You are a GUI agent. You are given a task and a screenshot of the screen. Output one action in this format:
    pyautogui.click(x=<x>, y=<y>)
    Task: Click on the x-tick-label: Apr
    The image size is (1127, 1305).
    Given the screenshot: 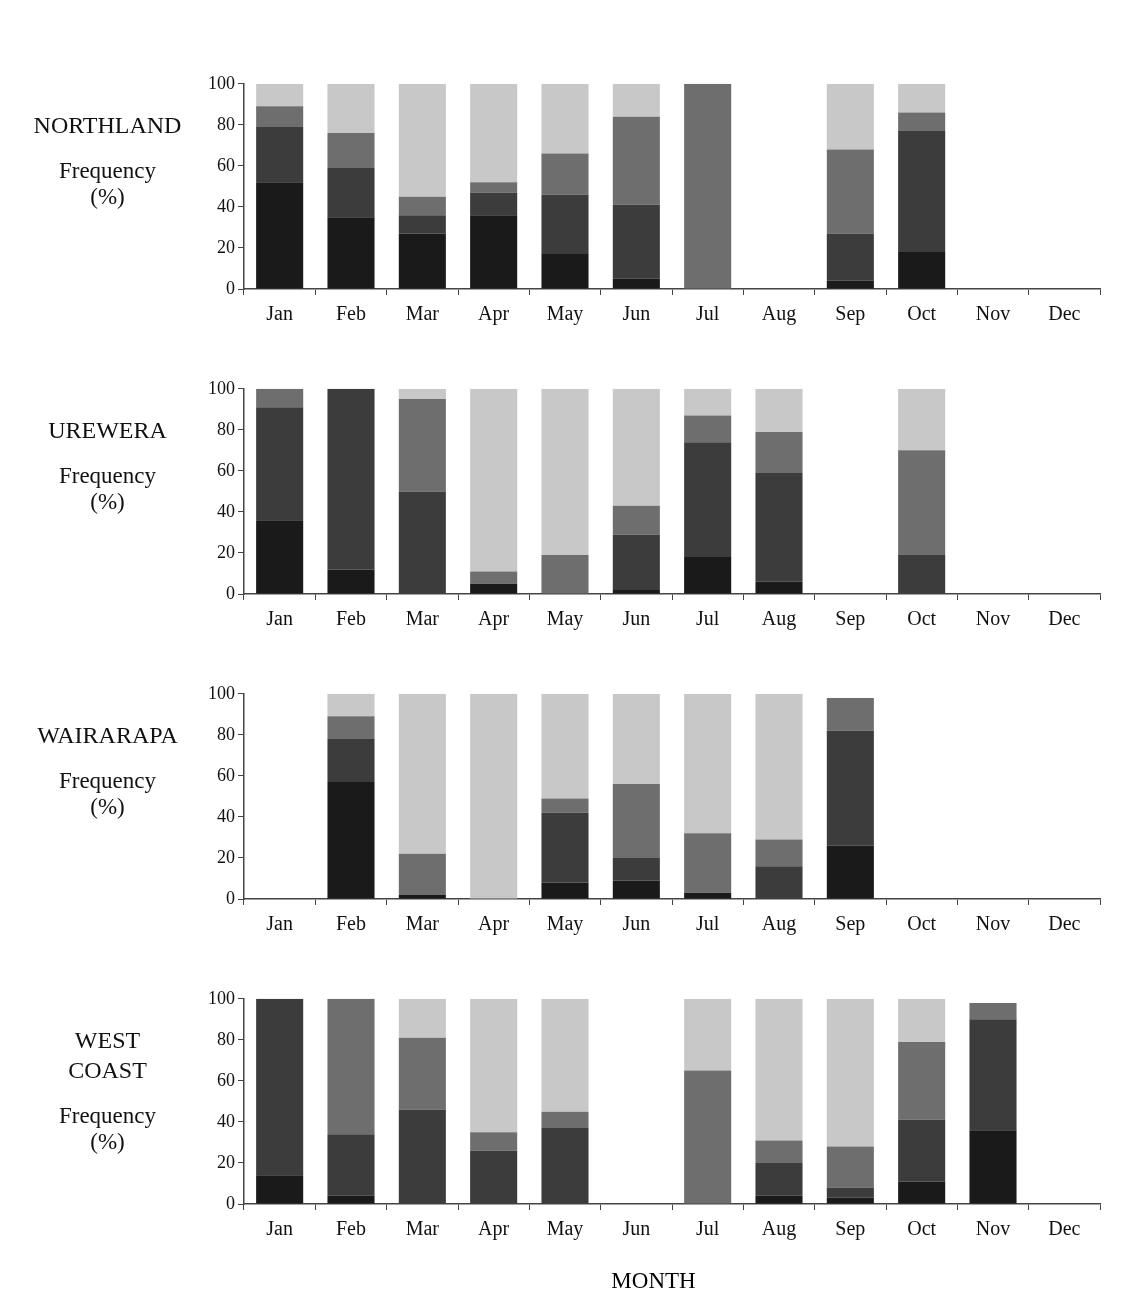 What is the action you would take?
    pyautogui.click(x=494, y=1229)
    